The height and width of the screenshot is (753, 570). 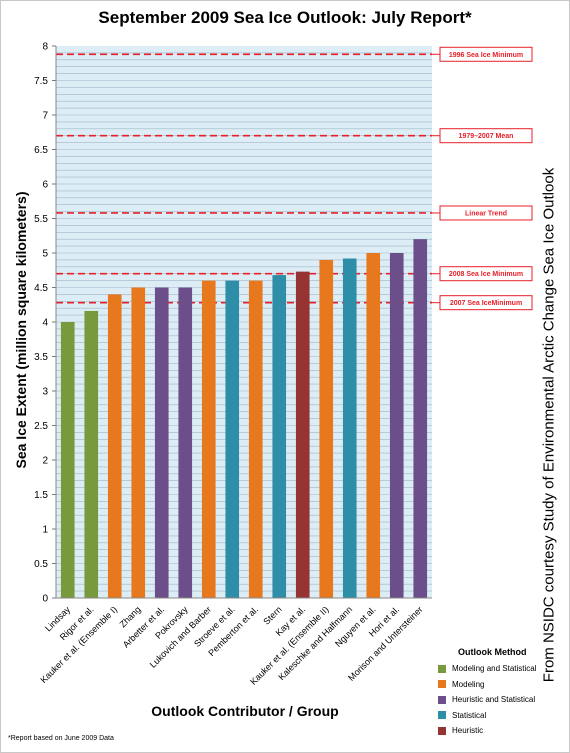 I want to click on reference-label: 1996 Sea Ice Minimum, so click(x=486, y=55).